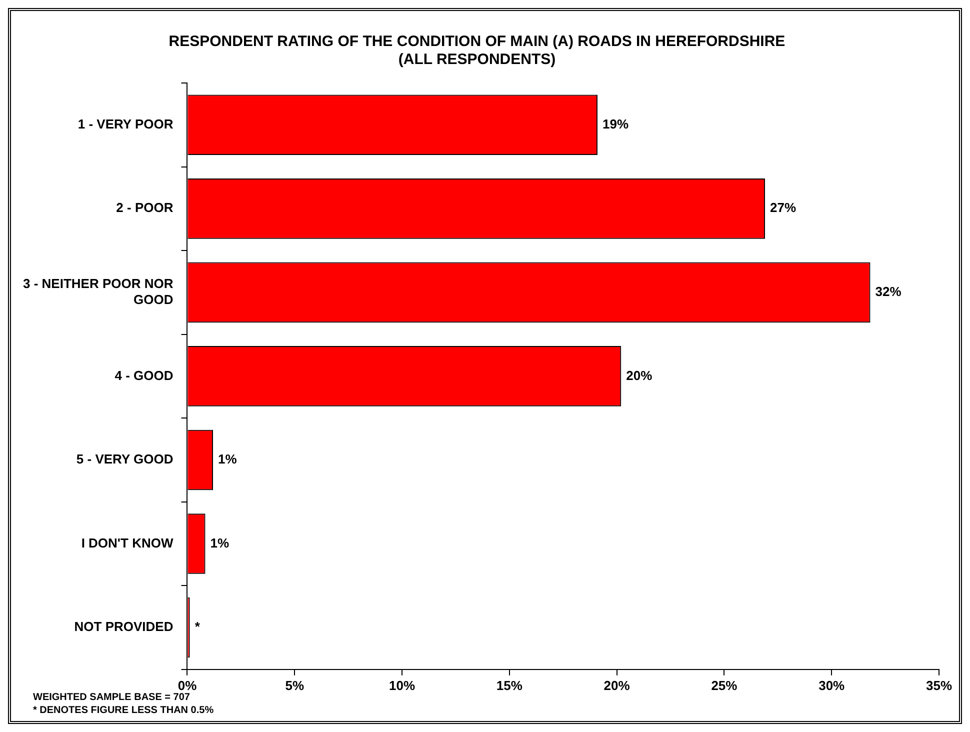 The width and height of the screenshot is (970, 732). What do you see at coordinates (402, 685) in the screenshot?
I see `x-tick-label: 10%` at bounding box center [402, 685].